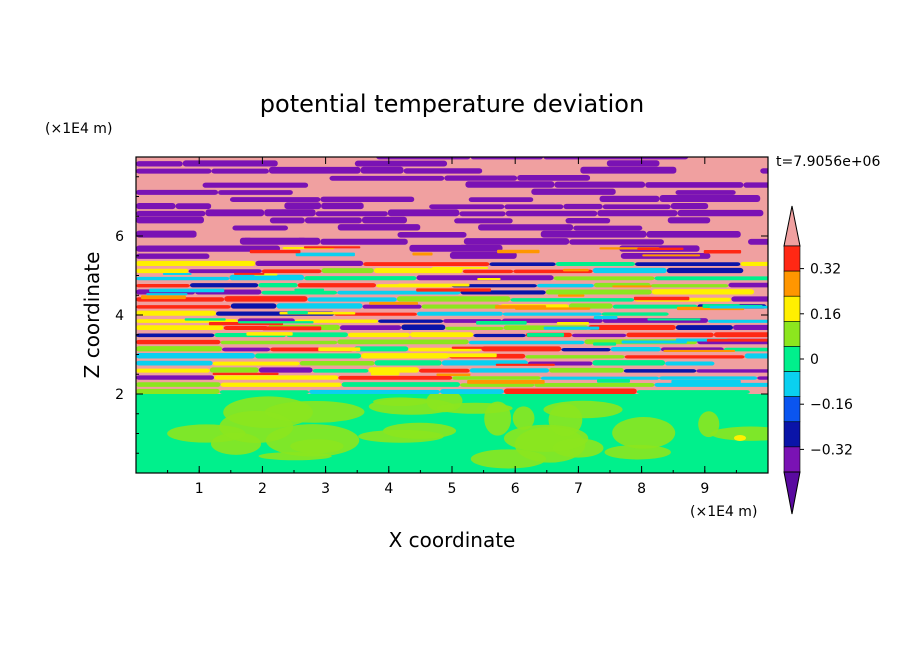 The width and height of the screenshot is (904, 654). Describe the element at coordinates (704, 489) in the screenshot. I see `x-tick-label: 9` at that location.